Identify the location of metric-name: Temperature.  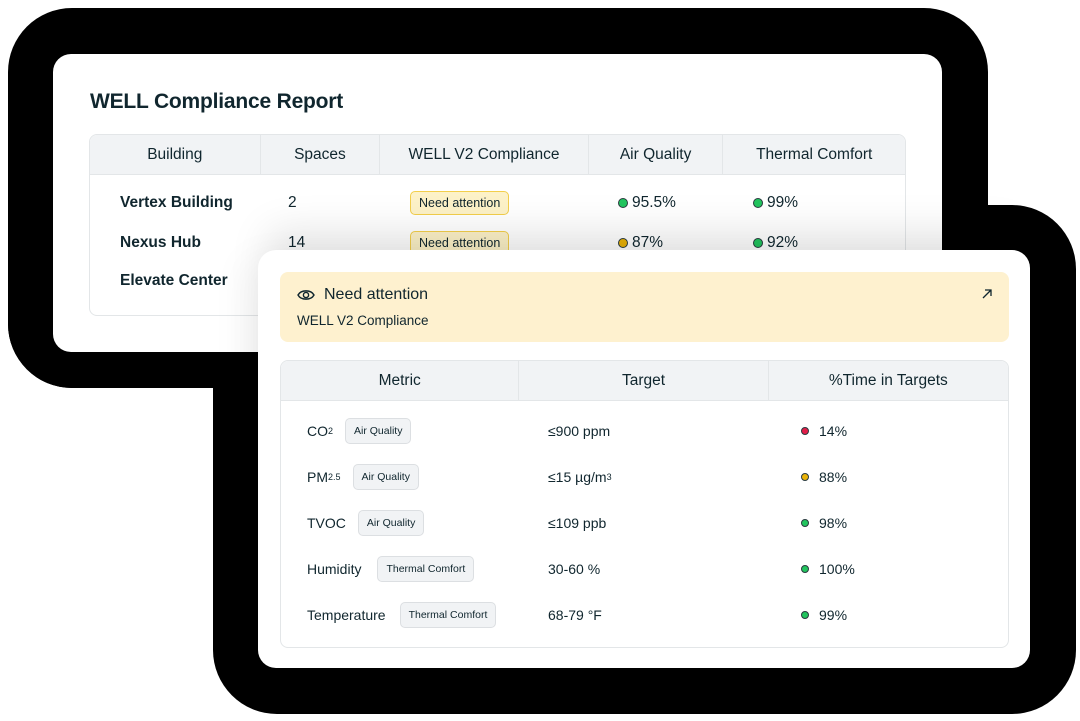
(346, 615).